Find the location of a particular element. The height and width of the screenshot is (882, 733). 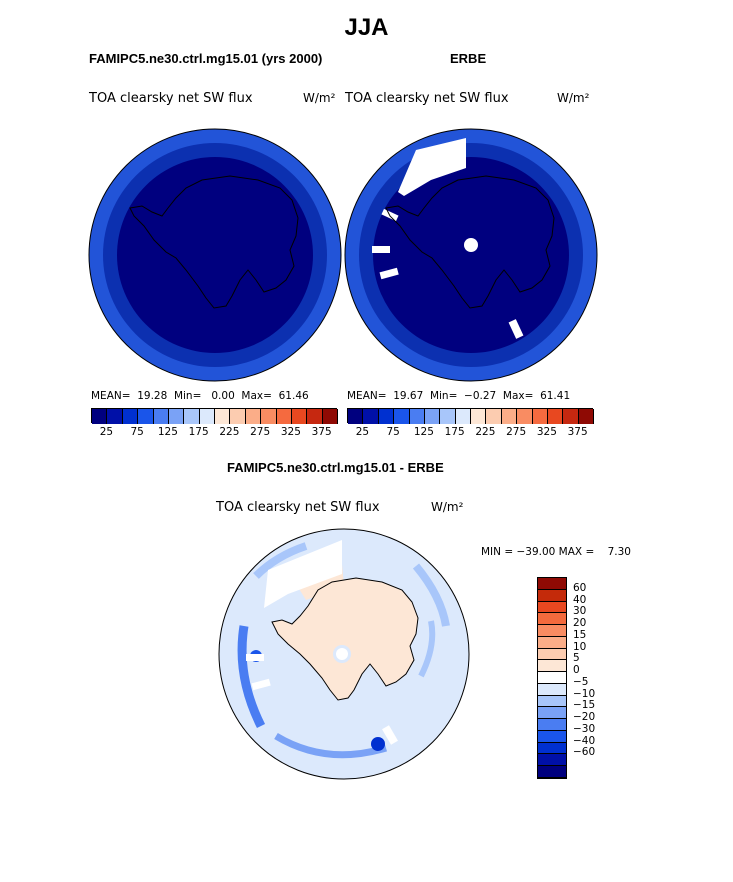

diff-colorbar-ticks: 60 40 30 20 15 10 5 0 −5 −10 −15 −20 −30 −40 −60 is located at coordinates (603, 678).